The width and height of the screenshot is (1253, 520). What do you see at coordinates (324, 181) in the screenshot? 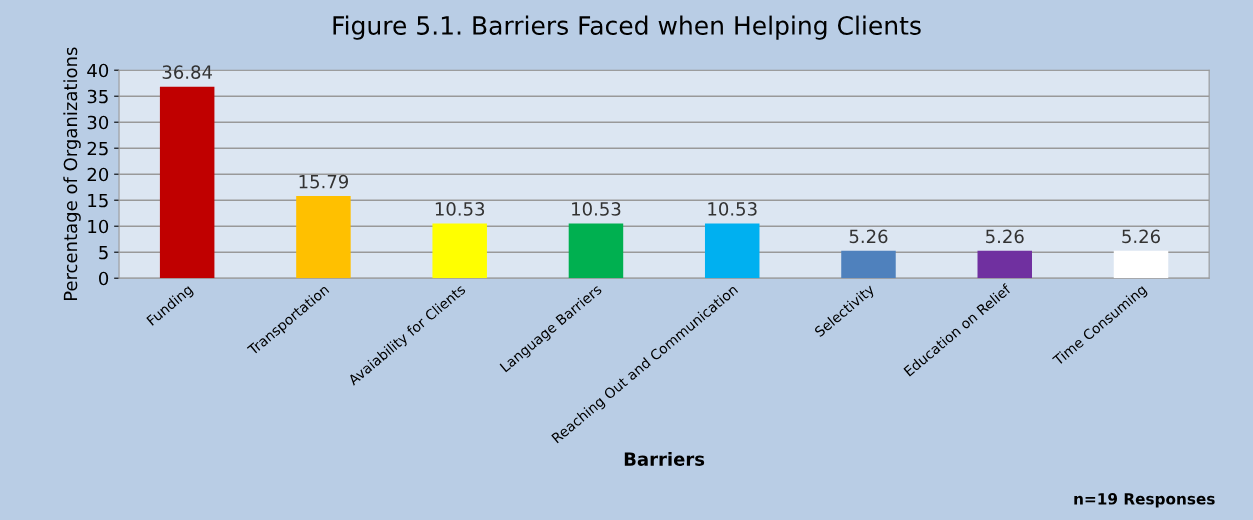
I see `data-label: 15.79` at bounding box center [324, 181].